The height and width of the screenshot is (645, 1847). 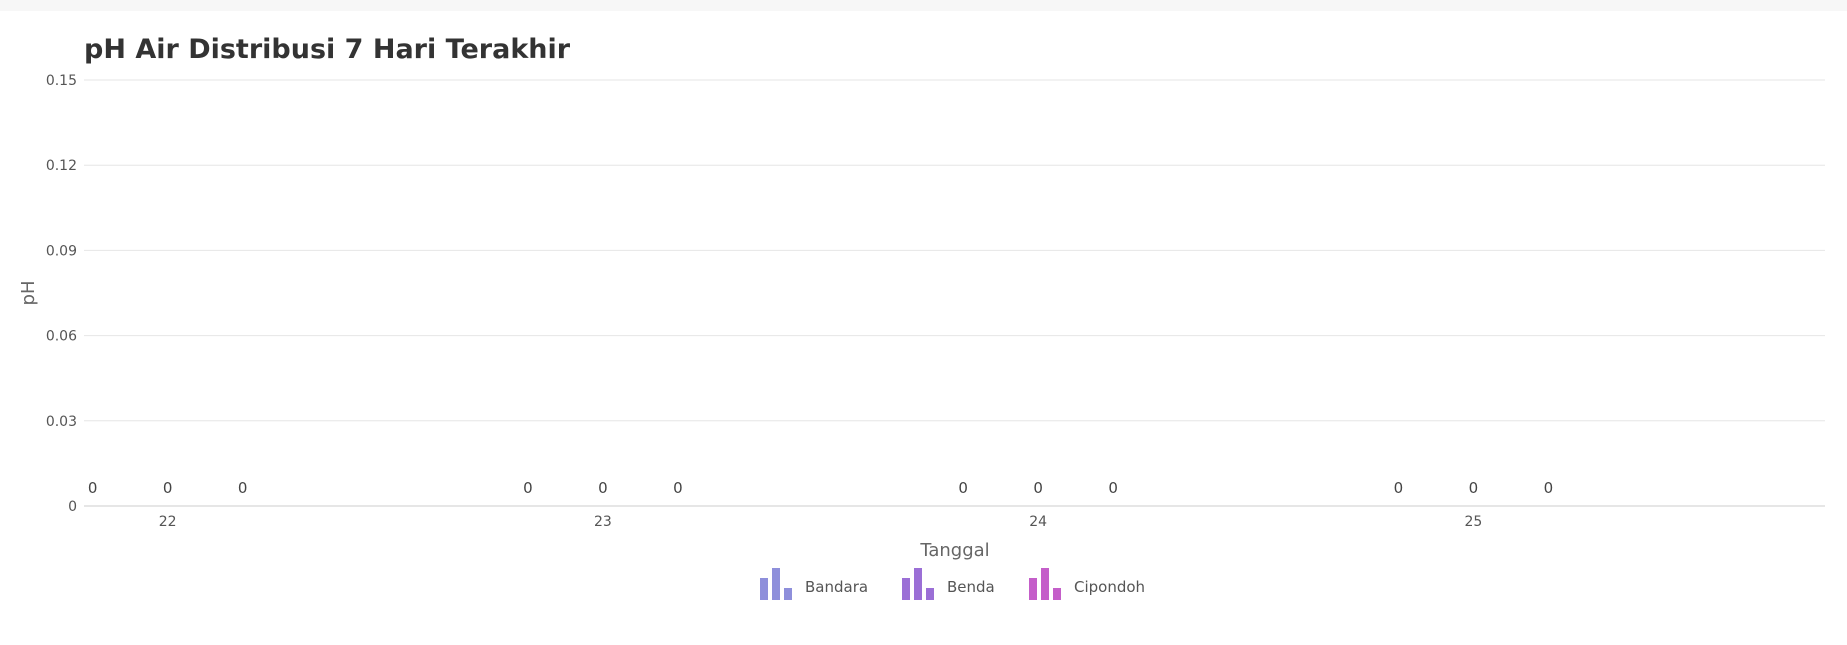 What do you see at coordinates (61, 251) in the screenshot?
I see `y-tick-label: 0.09` at bounding box center [61, 251].